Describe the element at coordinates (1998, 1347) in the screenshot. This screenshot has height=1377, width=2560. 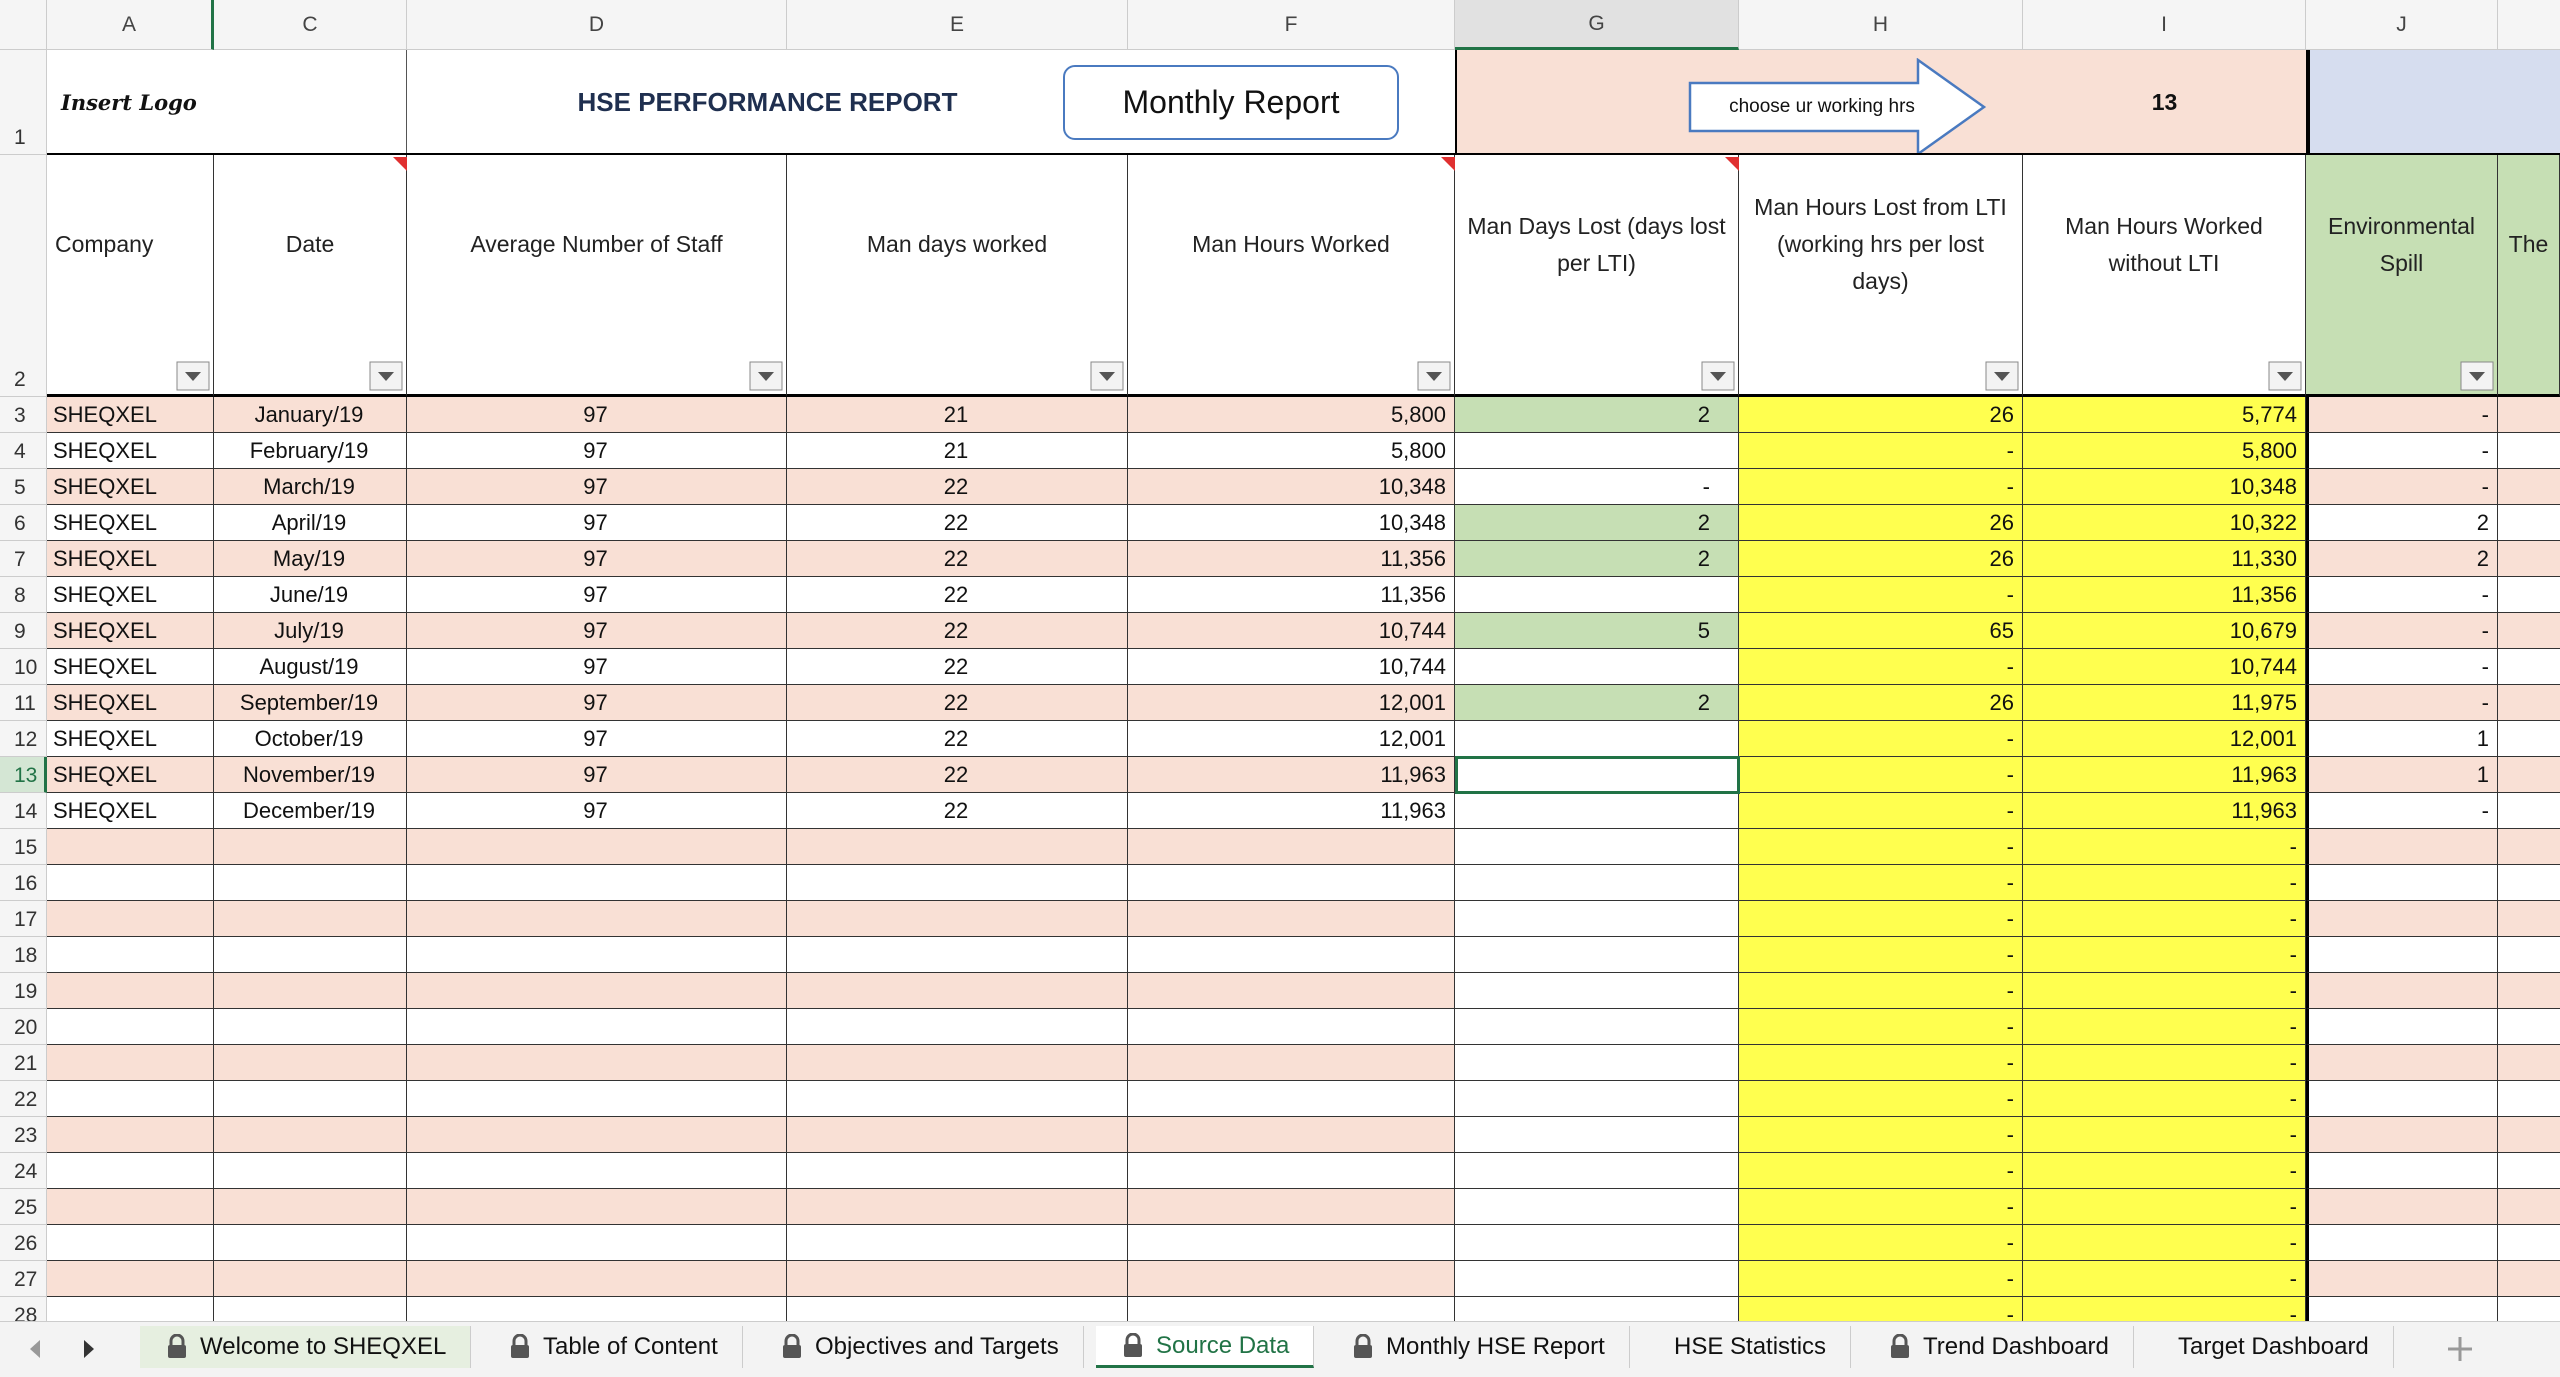
I see `sheet-tab: Trend Dashboard` at that location.